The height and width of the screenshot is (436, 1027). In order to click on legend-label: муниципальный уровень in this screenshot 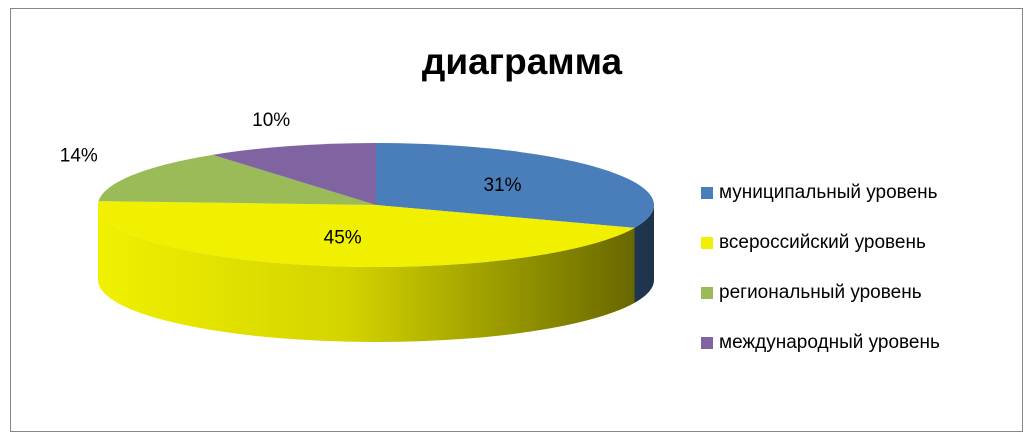, I will do `click(828, 192)`.